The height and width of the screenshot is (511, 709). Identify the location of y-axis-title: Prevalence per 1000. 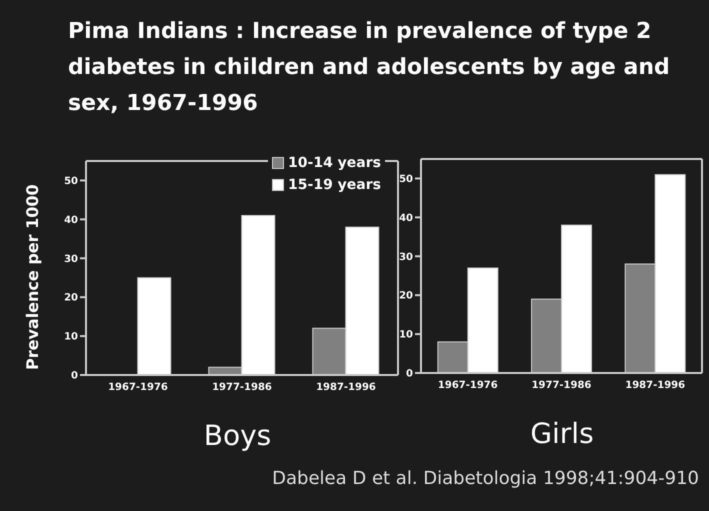
(33, 277).